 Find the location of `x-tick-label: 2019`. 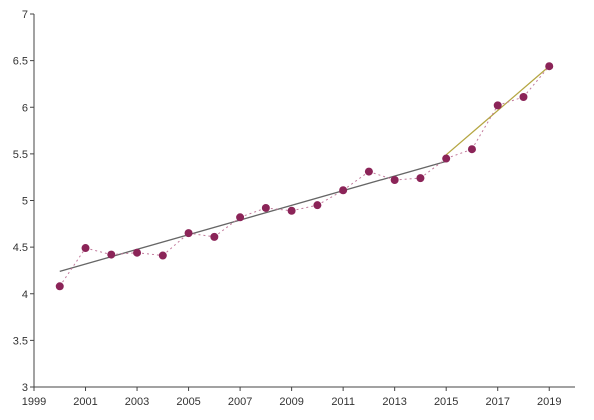

x-tick-label: 2019 is located at coordinates (549, 402).